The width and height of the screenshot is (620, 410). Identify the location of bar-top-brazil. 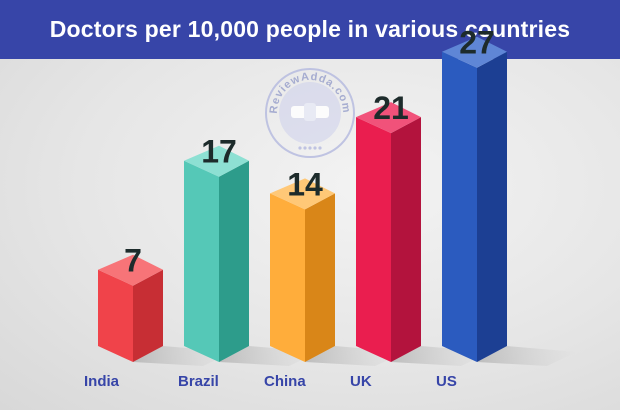
(216, 161).